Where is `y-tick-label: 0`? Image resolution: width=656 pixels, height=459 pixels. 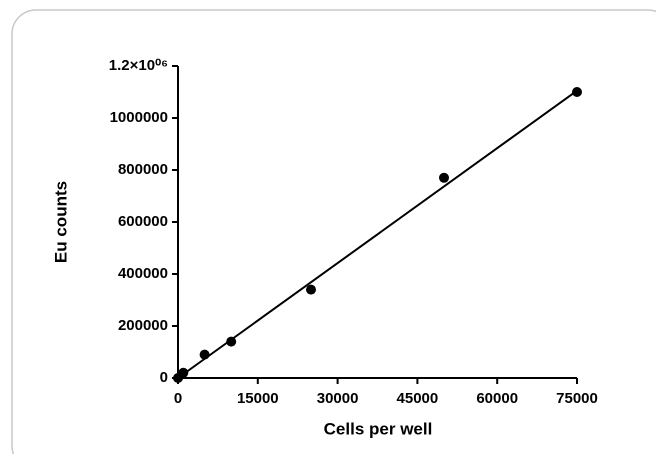 y-tick-label: 0 is located at coordinates (164, 377).